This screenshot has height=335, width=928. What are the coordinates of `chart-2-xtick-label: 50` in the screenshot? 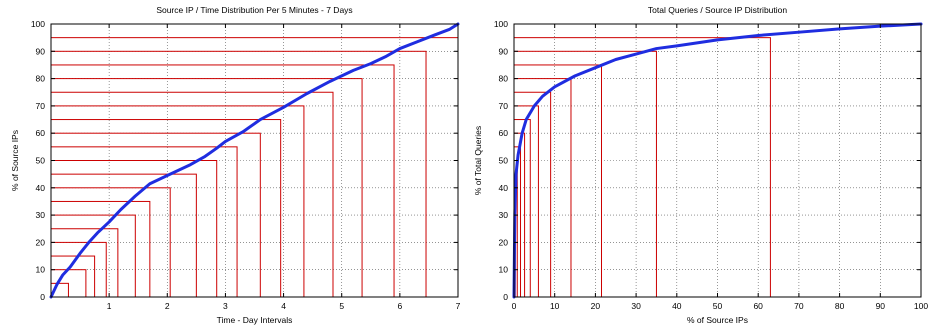 It's located at (718, 306).